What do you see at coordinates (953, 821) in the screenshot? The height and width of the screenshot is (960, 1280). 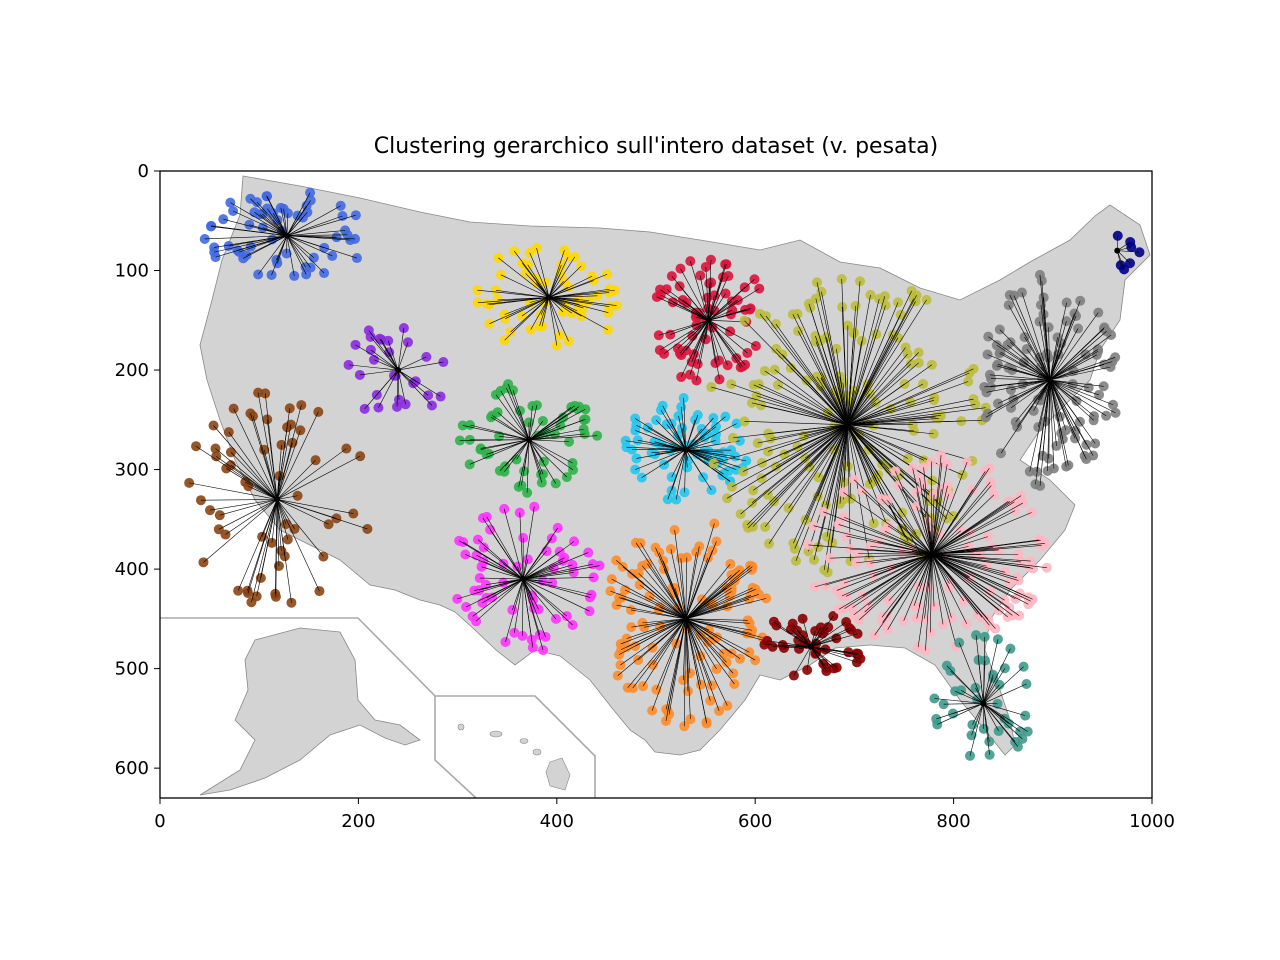 I see `x-tick-label: 800` at bounding box center [953, 821].